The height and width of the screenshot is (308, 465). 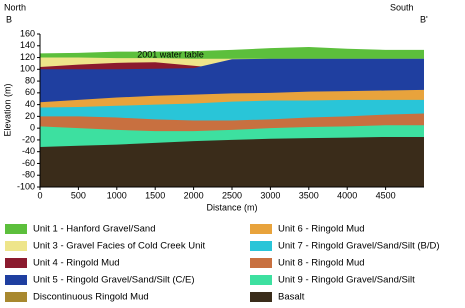 What do you see at coordinates (15, 7) in the screenshot?
I see `left-direction: North` at bounding box center [15, 7].